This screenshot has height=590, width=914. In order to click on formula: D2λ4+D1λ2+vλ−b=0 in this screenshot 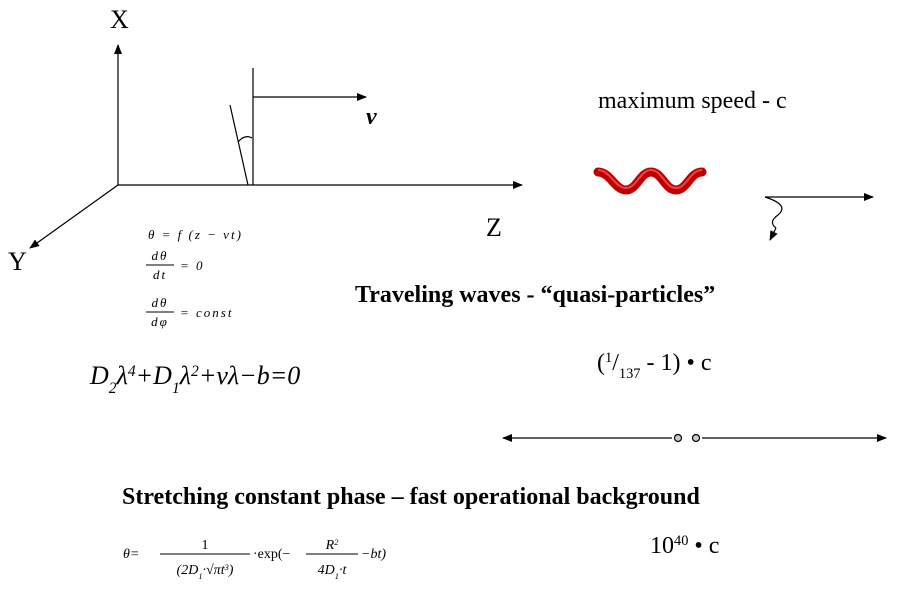, I will do `click(194, 379)`.